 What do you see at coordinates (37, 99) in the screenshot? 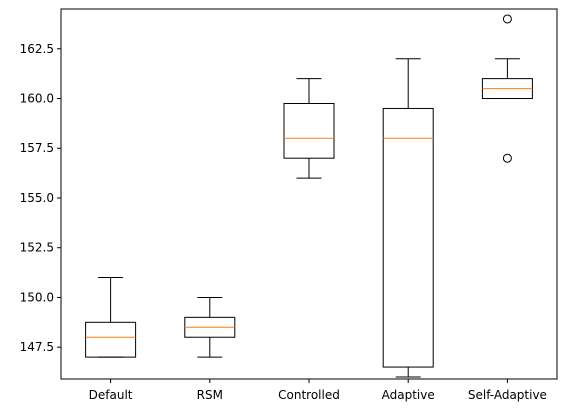
I see `y-tick-label: 160.0` at bounding box center [37, 99].